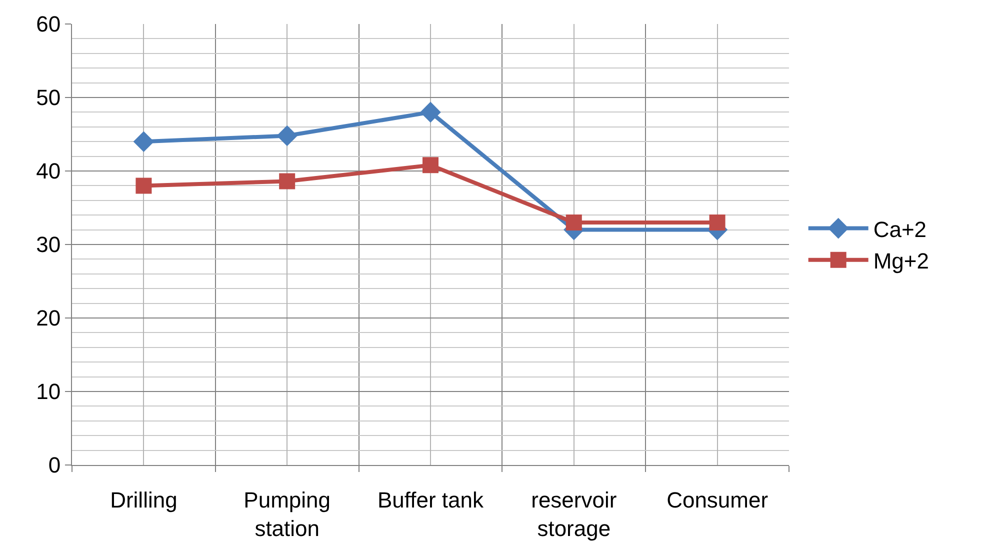 This screenshot has width=989, height=555. Describe the element at coordinates (48, 391) in the screenshot. I see `y-tick-label: 10` at that location.